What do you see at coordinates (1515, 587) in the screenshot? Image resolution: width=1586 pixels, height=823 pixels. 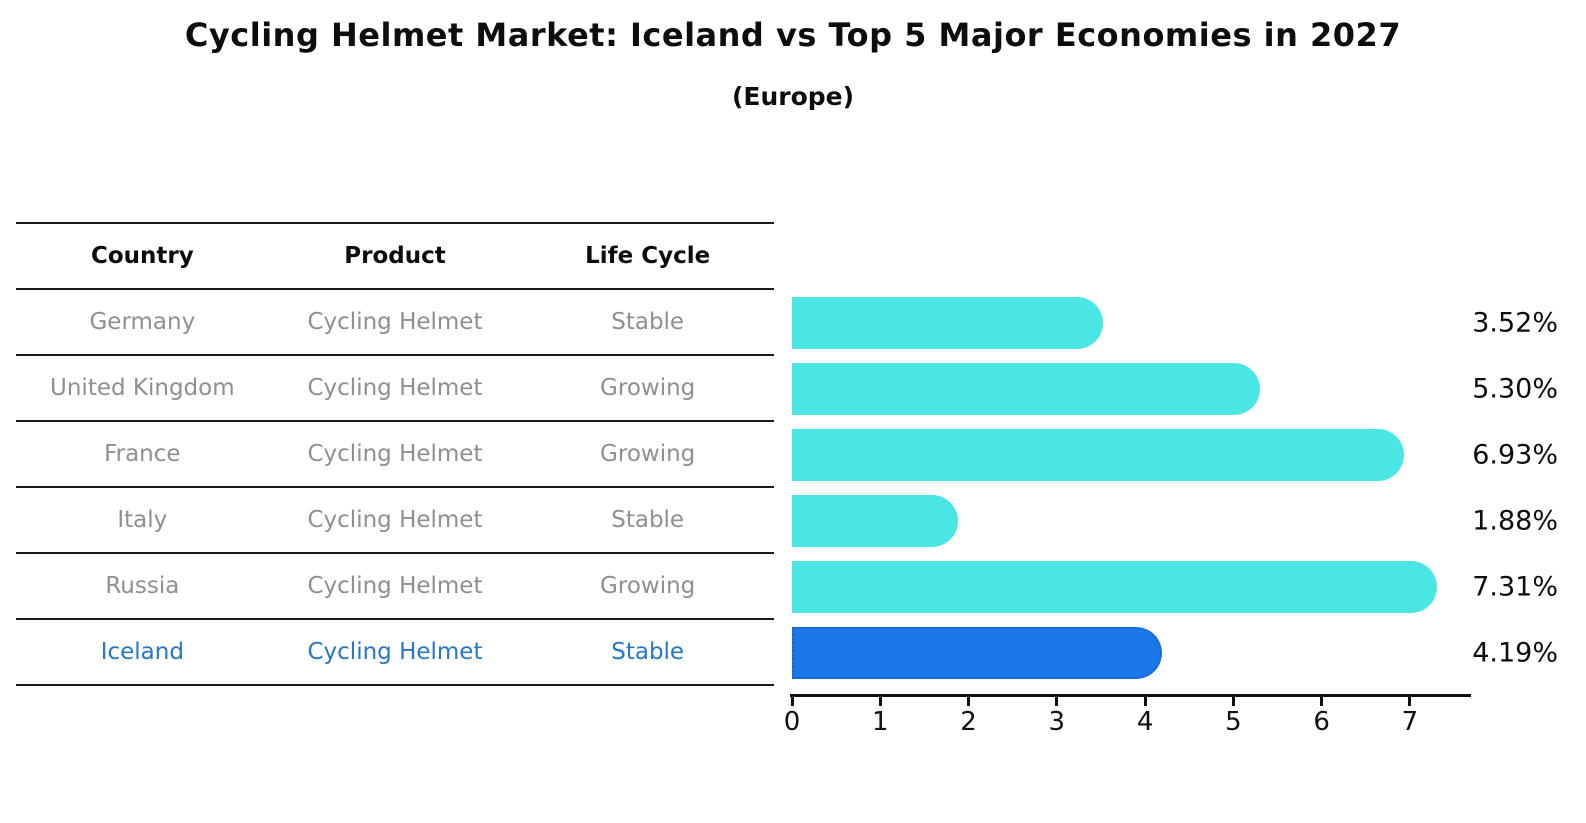 I see `value-label-russia: 7.31%` at bounding box center [1515, 587].